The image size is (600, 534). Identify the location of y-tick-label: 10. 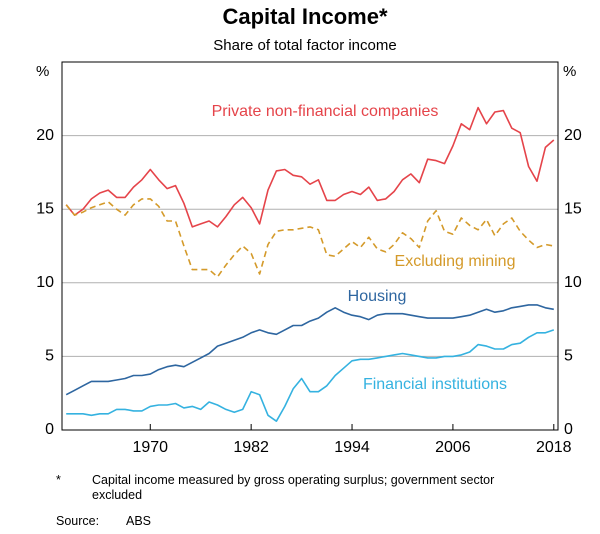
(45, 282).